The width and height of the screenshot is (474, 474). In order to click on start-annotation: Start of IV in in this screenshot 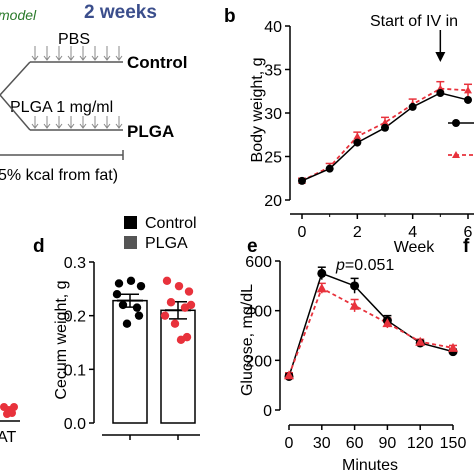, I will do `click(414, 21)`.